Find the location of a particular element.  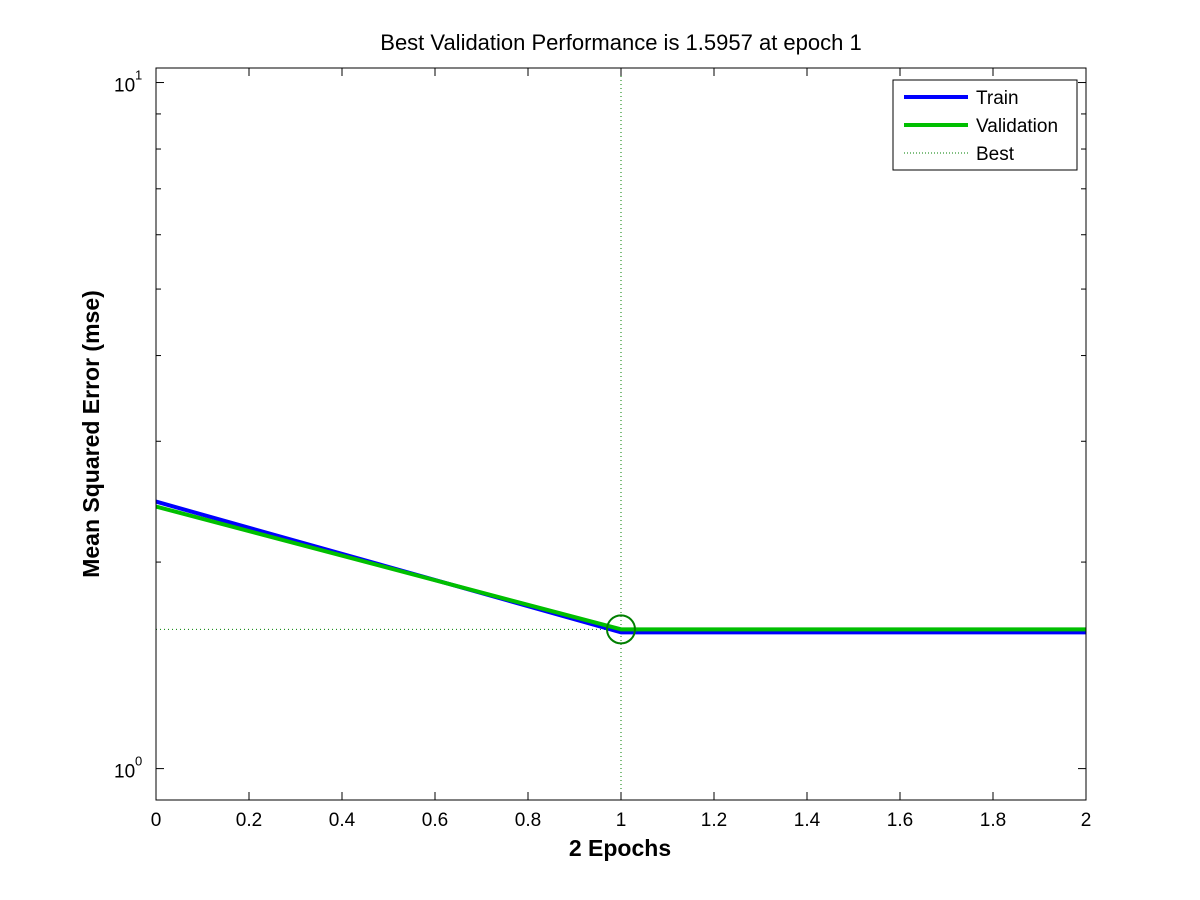

series-line-validation is located at coordinates (620, 568).